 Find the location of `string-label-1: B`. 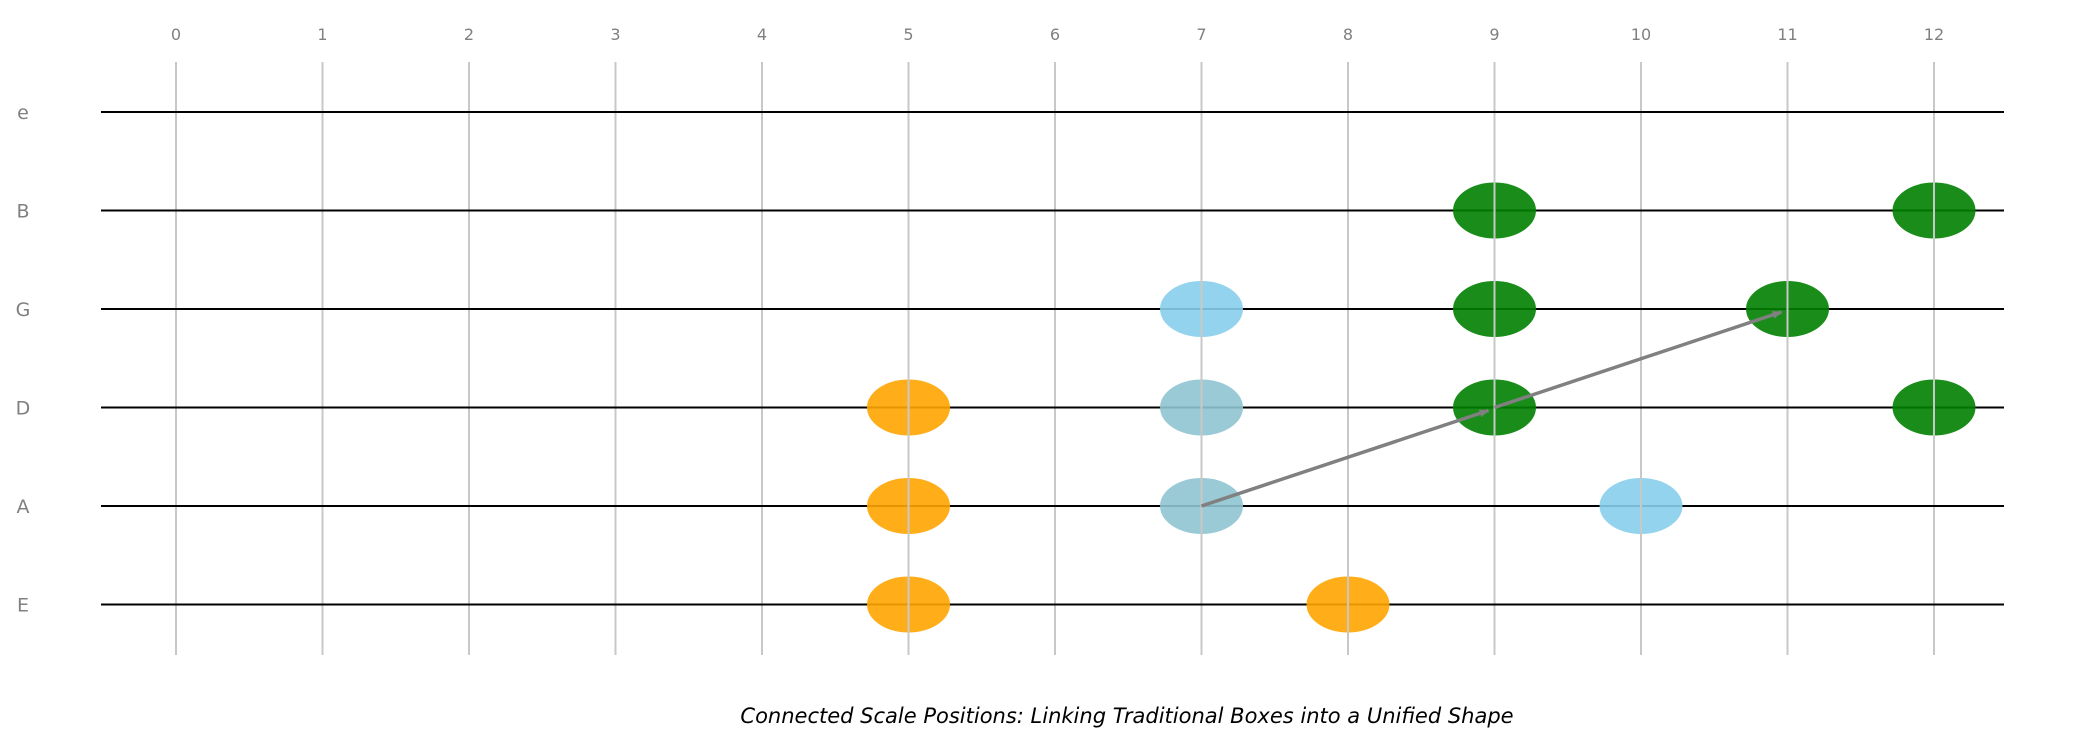

string-label-1: B is located at coordinates (22, 212).